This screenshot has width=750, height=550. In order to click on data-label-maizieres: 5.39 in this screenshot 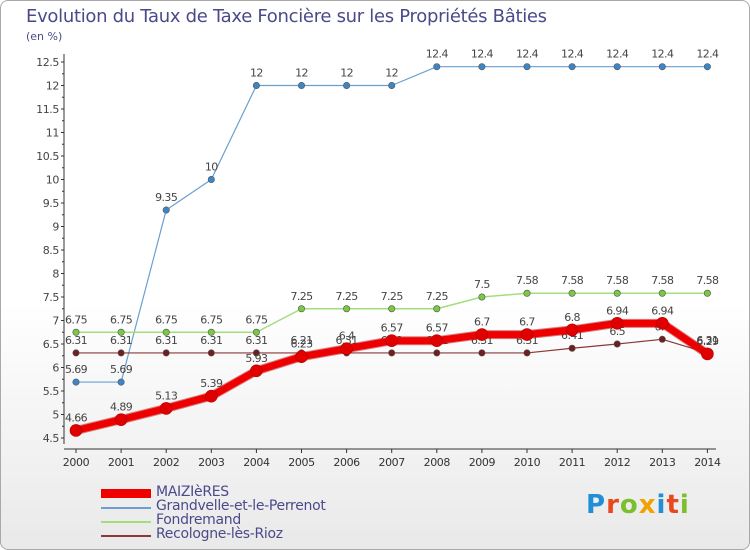, I will do `click(211, 383)`.